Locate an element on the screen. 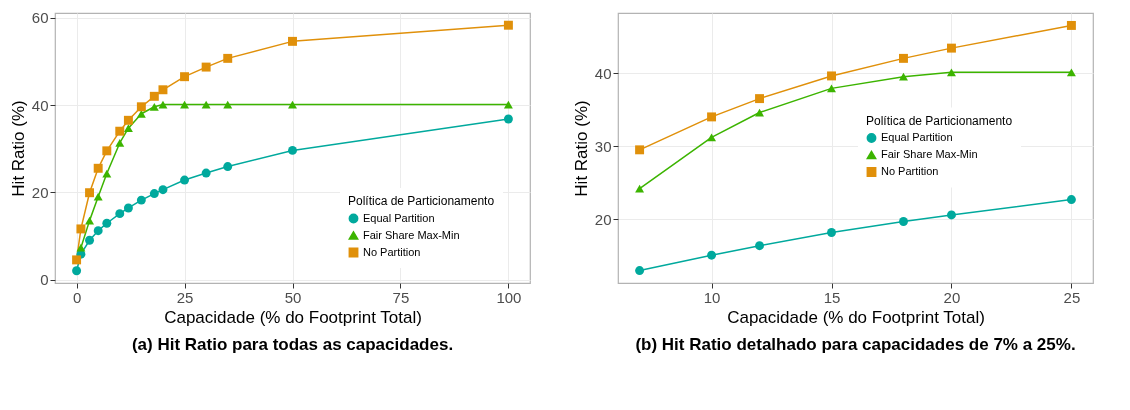 The height and width of the screenshot is (410, 1130). y-tick-label: 30 is located at coordinates (603, 146).